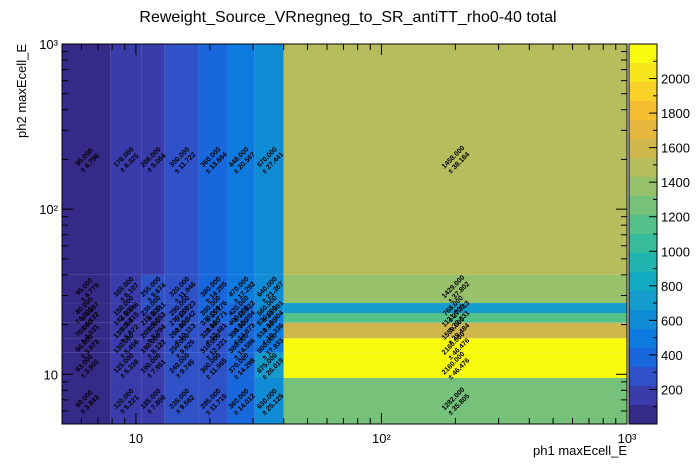  Describe the element at coordinates (136, 438) in the screenshot. I see `x-tick-label: 10` at that location.